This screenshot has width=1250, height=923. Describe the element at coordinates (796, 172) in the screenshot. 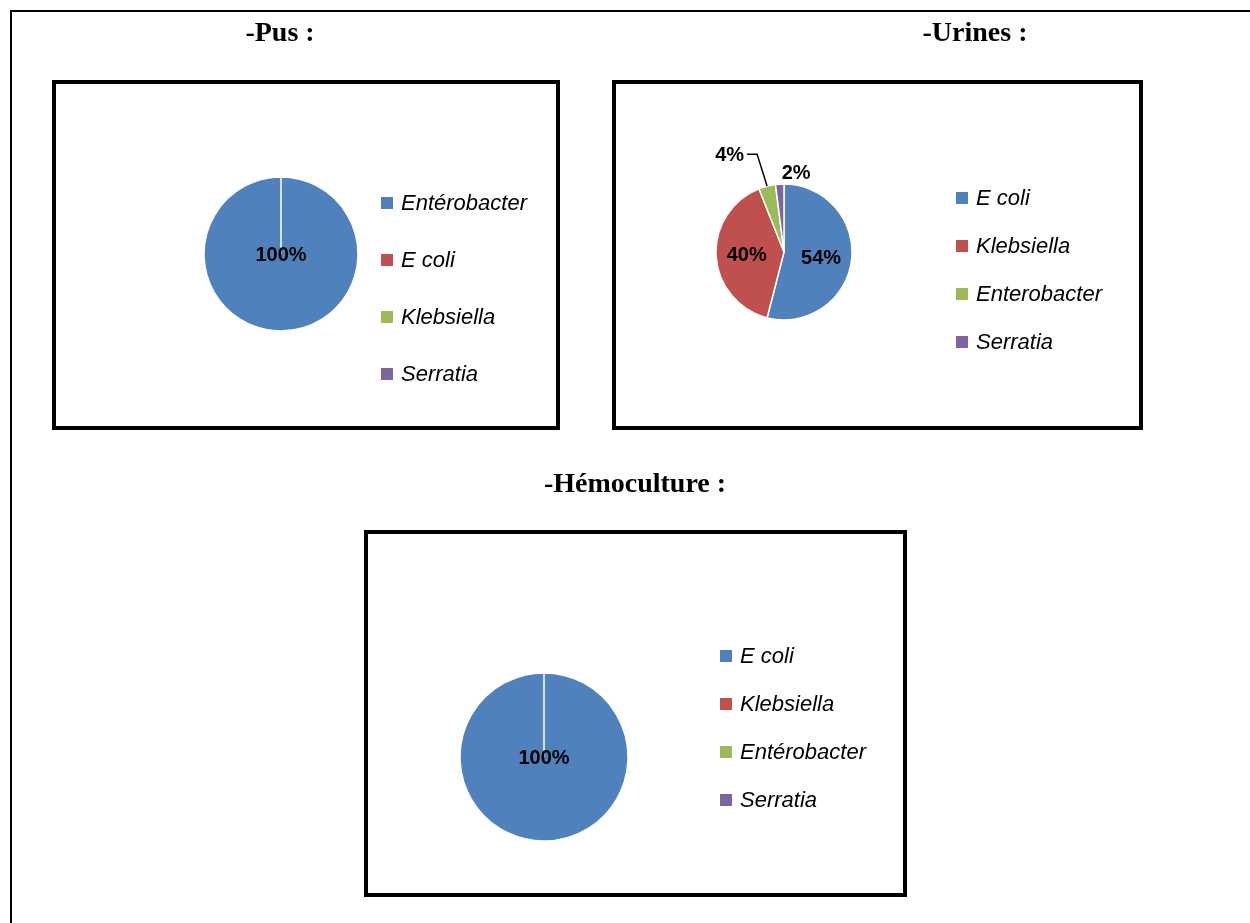

I see `data-label: 2%` at that location.